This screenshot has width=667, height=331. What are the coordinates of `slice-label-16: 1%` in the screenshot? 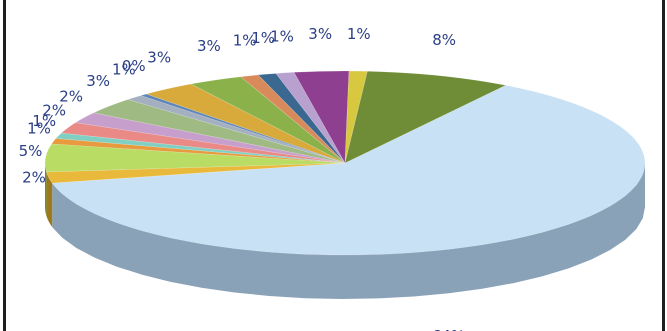 It's located at (359, 34).